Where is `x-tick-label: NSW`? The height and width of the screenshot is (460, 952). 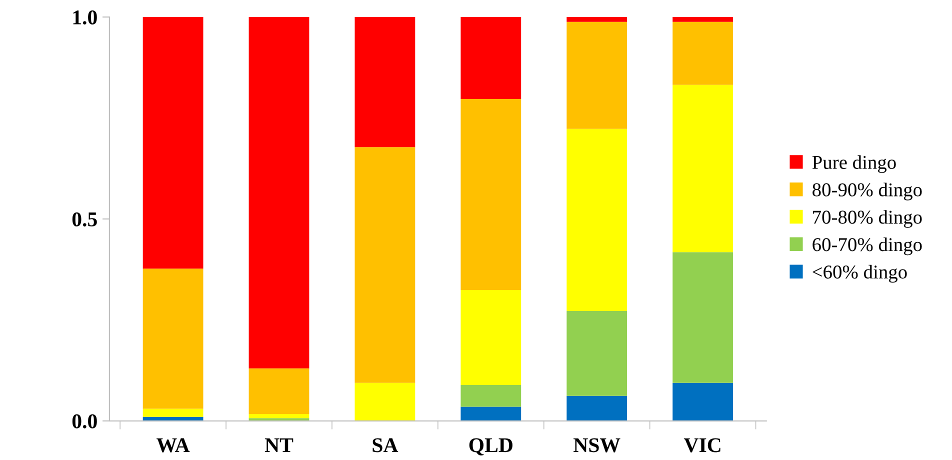
x-tick-label: NSW is located at coordinates (597, 445).